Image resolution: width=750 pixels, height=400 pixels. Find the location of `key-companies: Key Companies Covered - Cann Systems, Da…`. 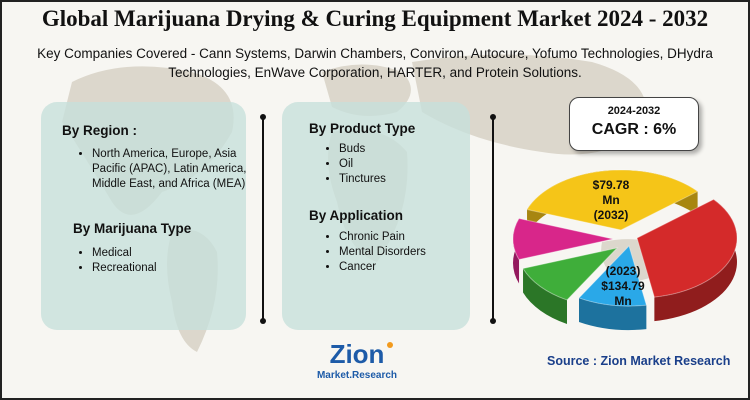

key-companies: Key Companies Covered - Cann Systems, Da… is located at coordinates (375, 63).